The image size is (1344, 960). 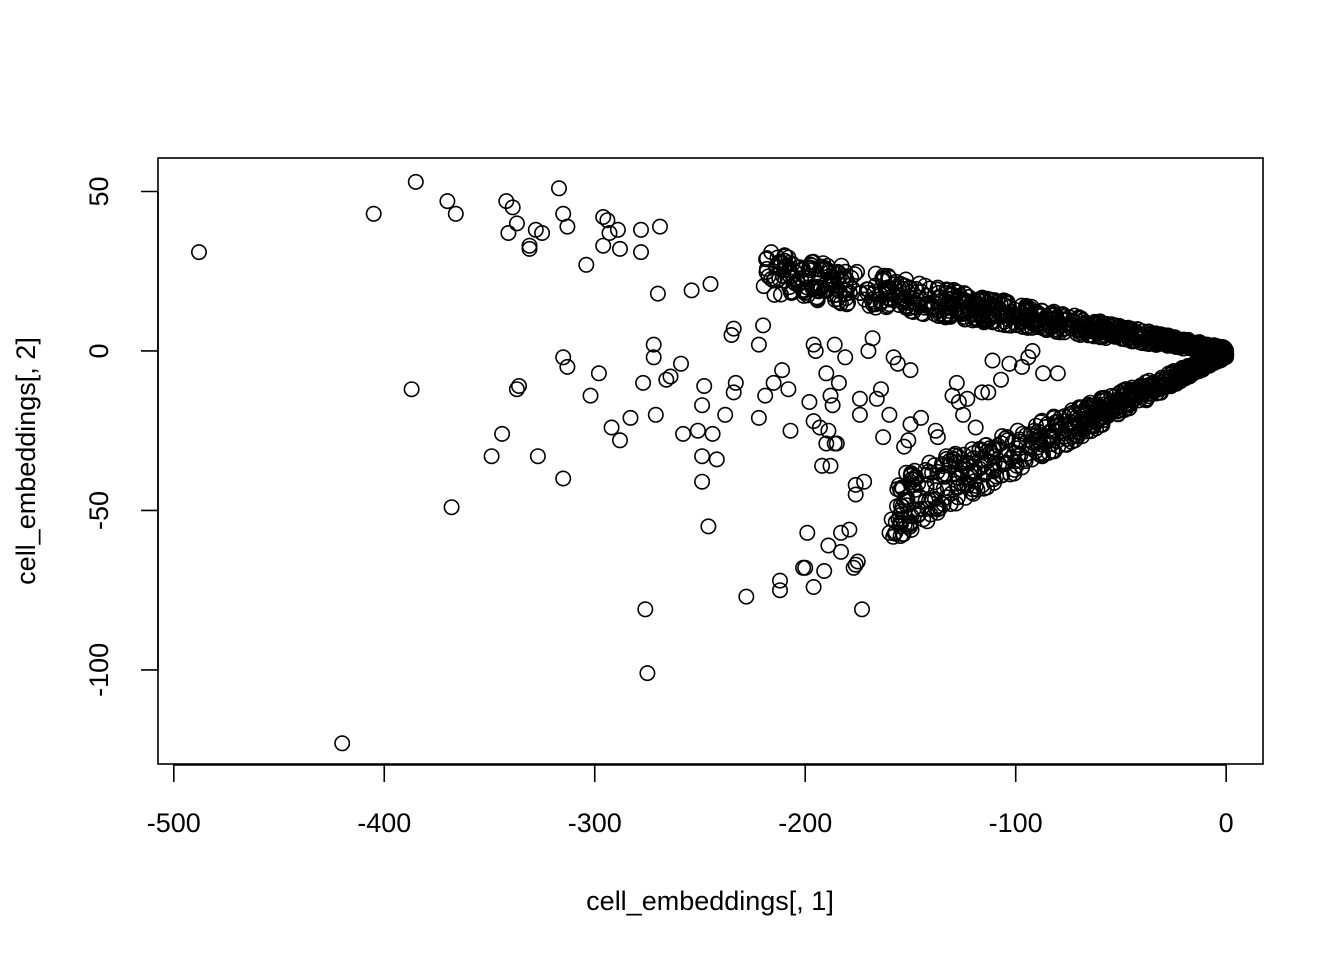 What do you see at coordinates (26, 461) in the screenshot?
I see `y-axis-title: cell_embeddings[, 2]` at bounding box center [26, 461].